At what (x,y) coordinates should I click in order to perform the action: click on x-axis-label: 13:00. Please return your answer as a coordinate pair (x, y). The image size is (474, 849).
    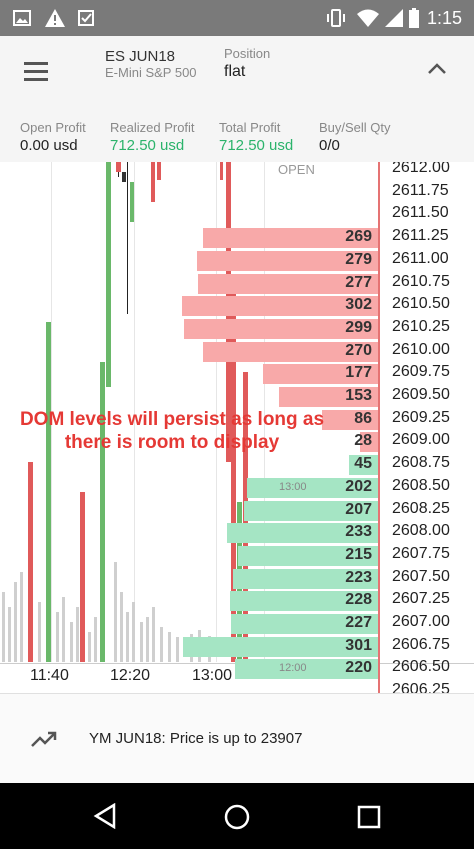
    Looking at the image, I should click on (212, 675).